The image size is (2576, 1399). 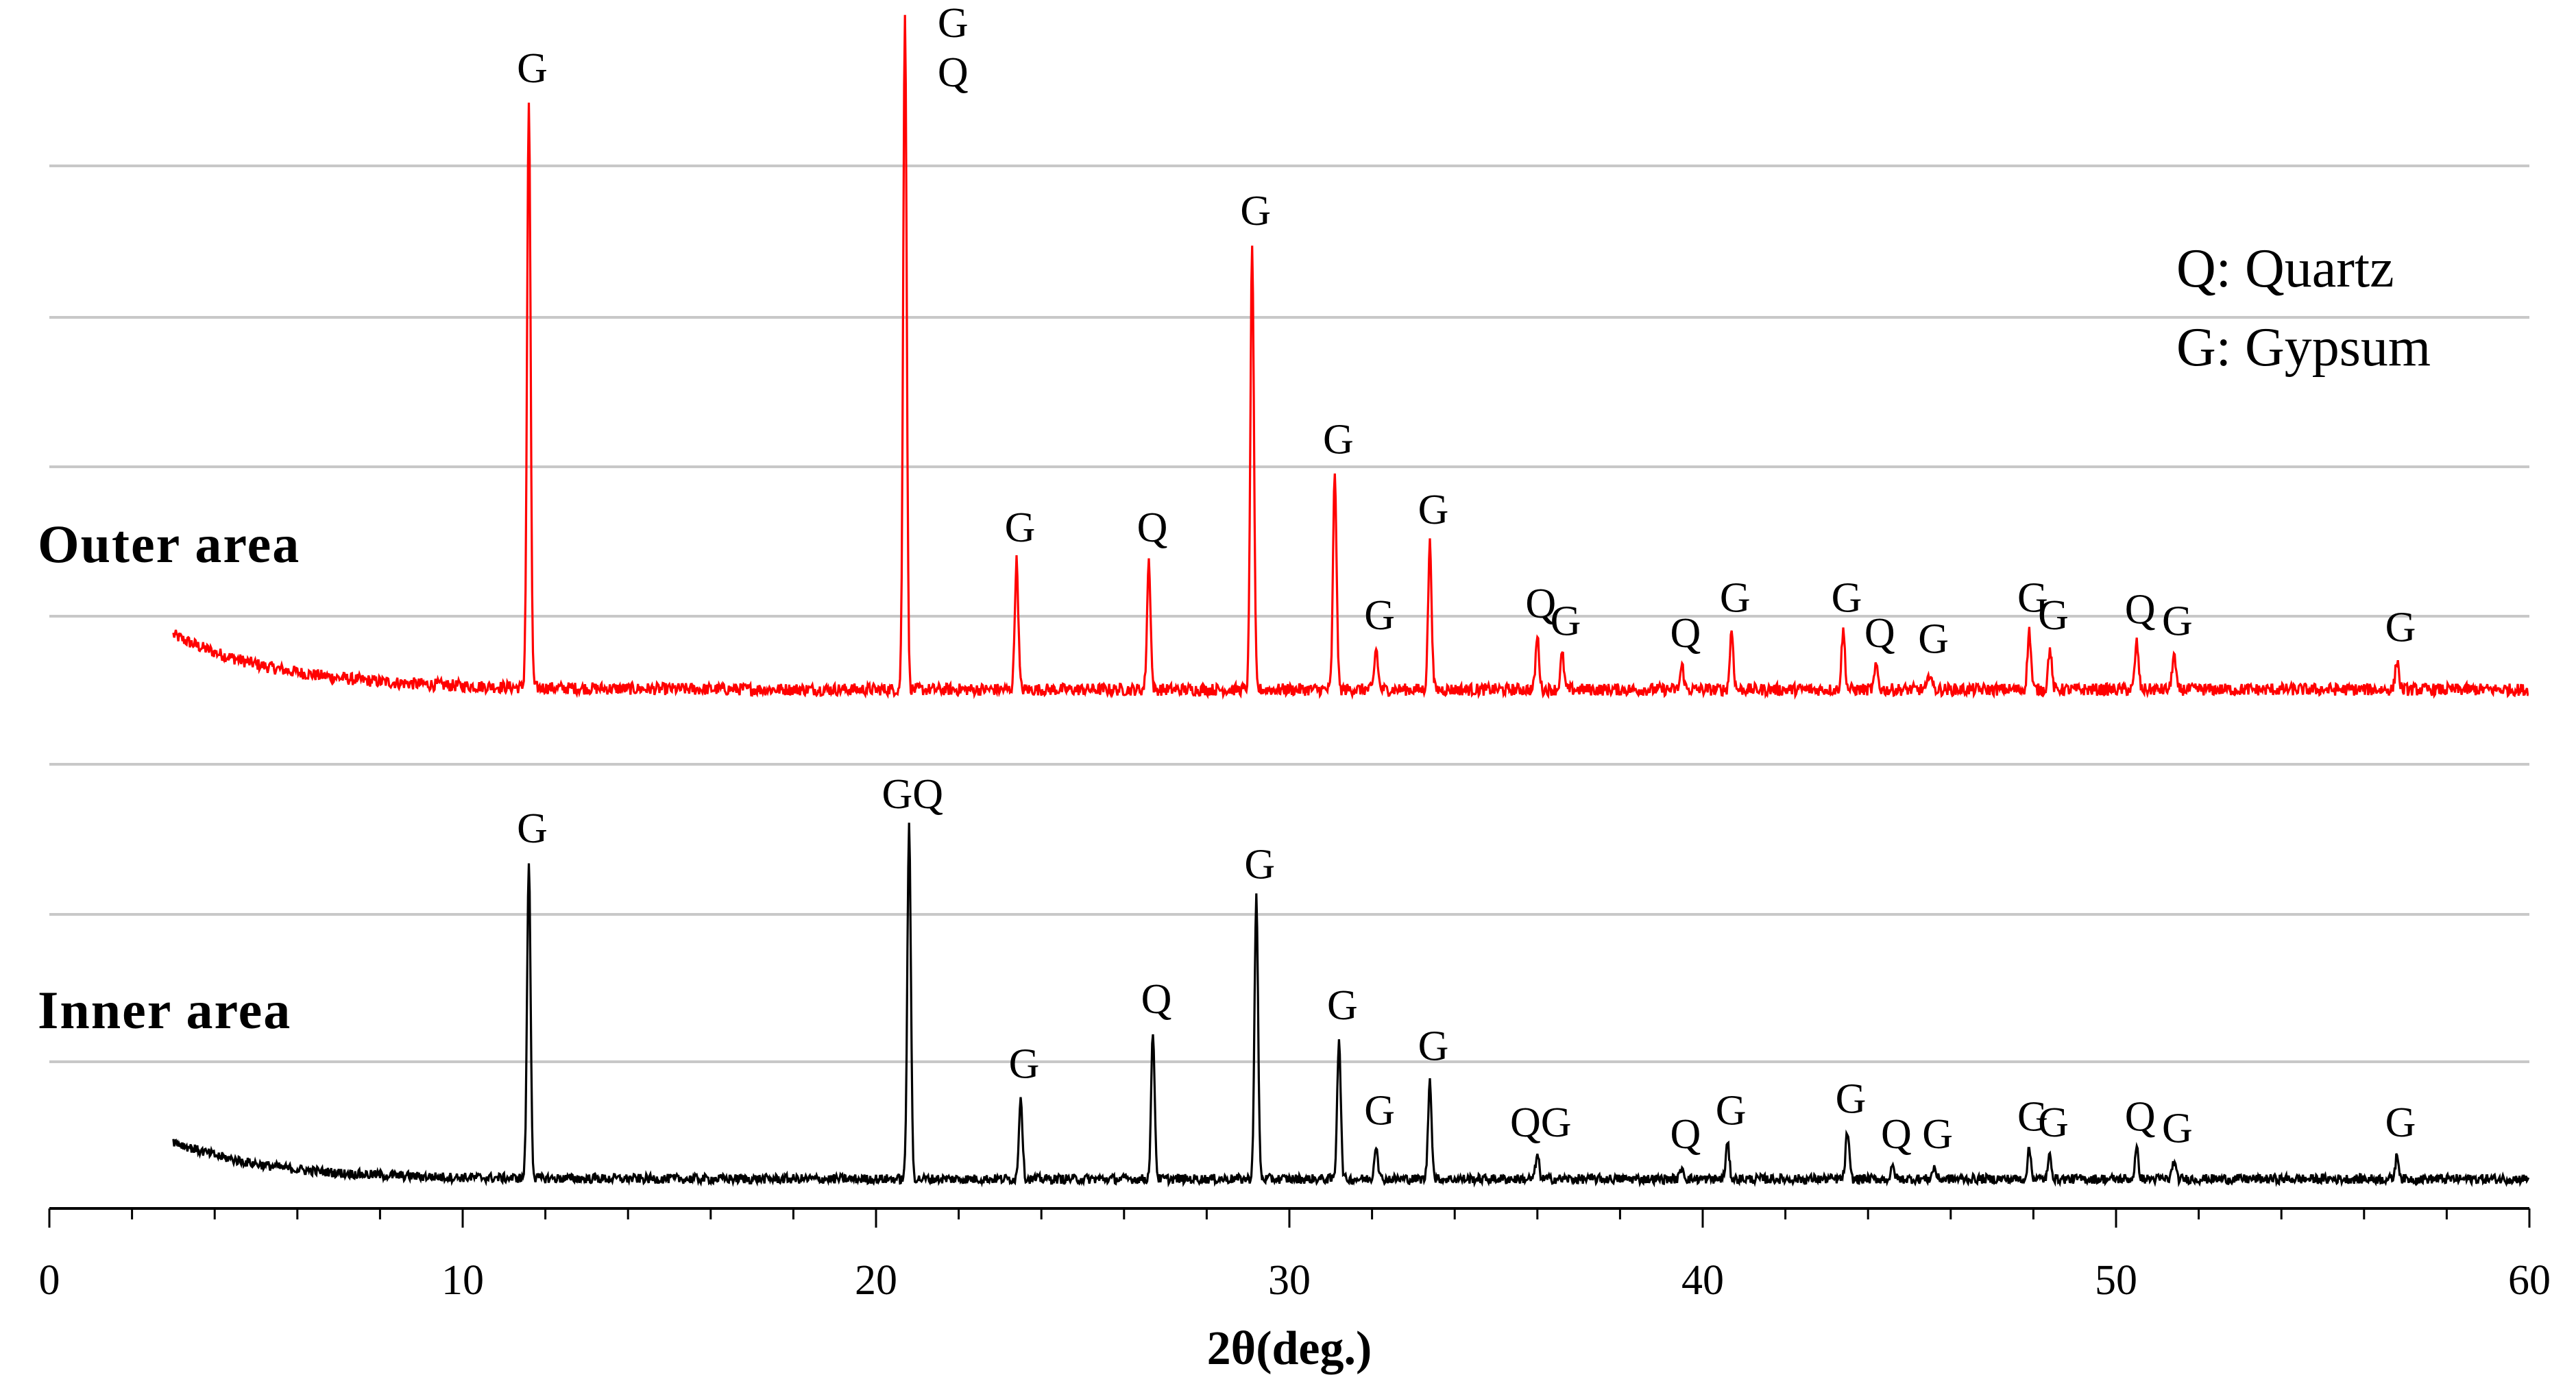 What do you see at coordinates (876, 1280) in the screenshot?
I see `x-tick-label: 20` at bounding box center [876, 1280].